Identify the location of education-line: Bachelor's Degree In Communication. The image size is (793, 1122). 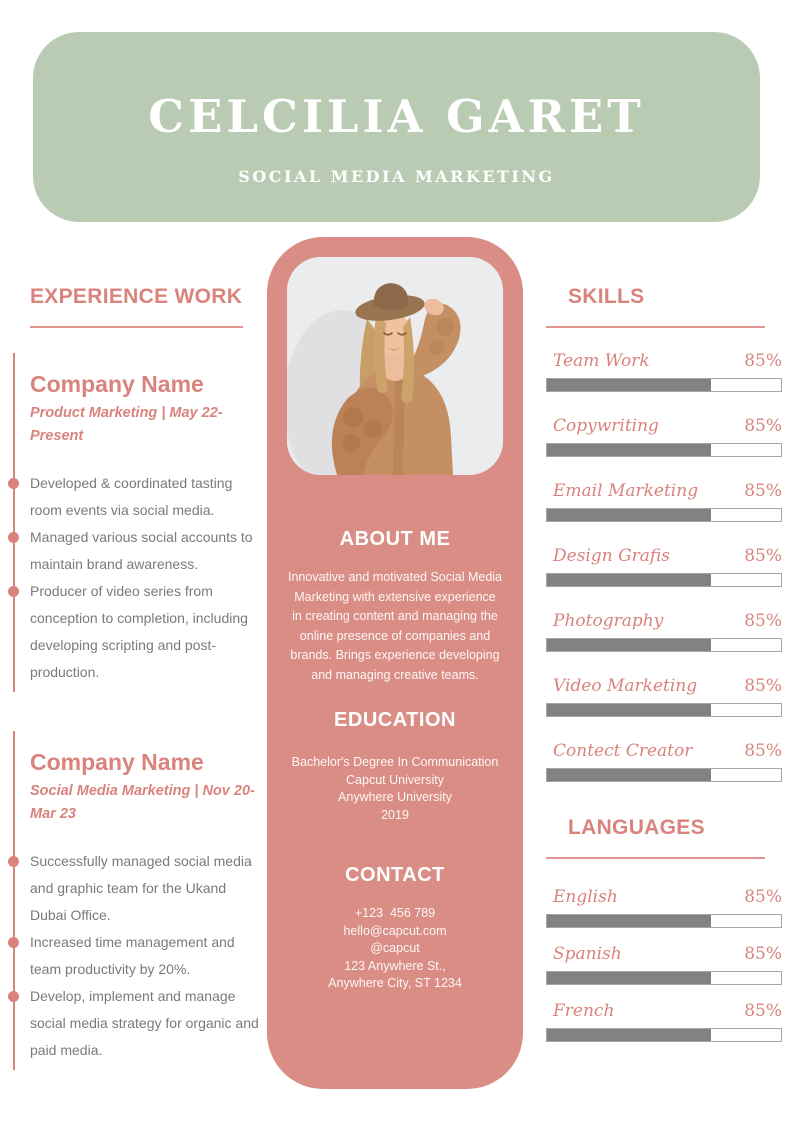
(395, 762).